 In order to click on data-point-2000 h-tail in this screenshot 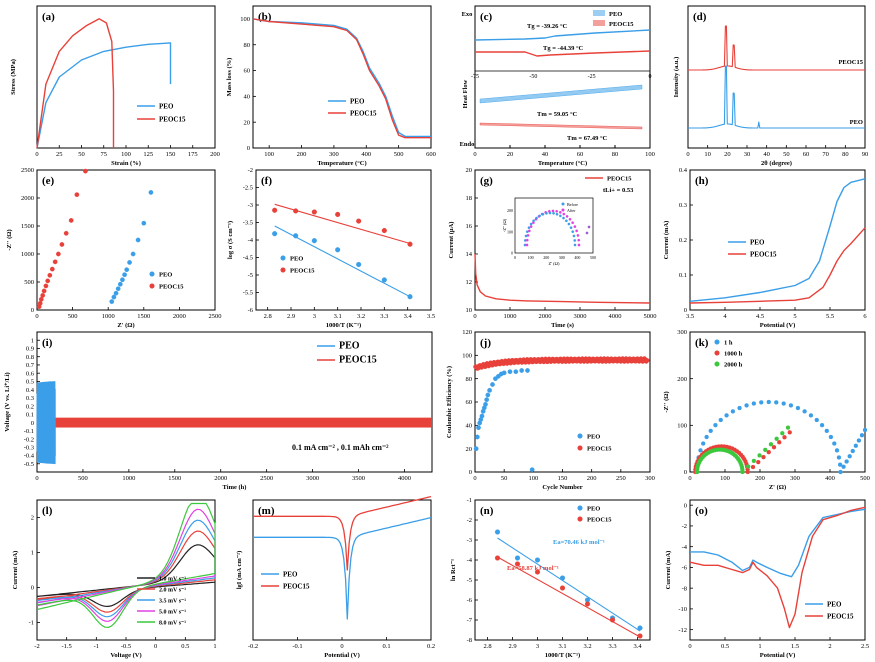, I will do `click(776, 438)`.